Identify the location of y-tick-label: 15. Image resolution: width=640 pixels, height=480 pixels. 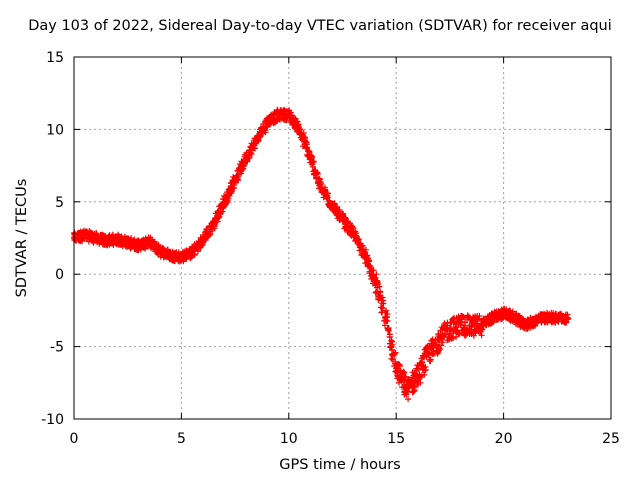
(55, 58).